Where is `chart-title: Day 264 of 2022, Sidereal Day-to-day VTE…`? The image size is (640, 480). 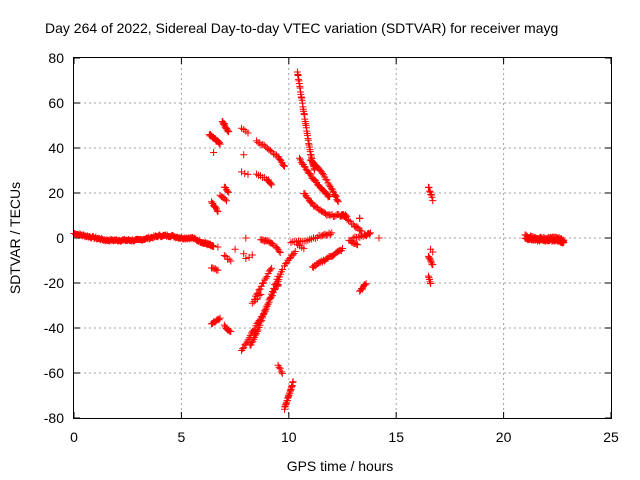
chart-title: Day 264 of 2022, Sidereal Day-to-day VTE… is located at coordinates (301, 28).